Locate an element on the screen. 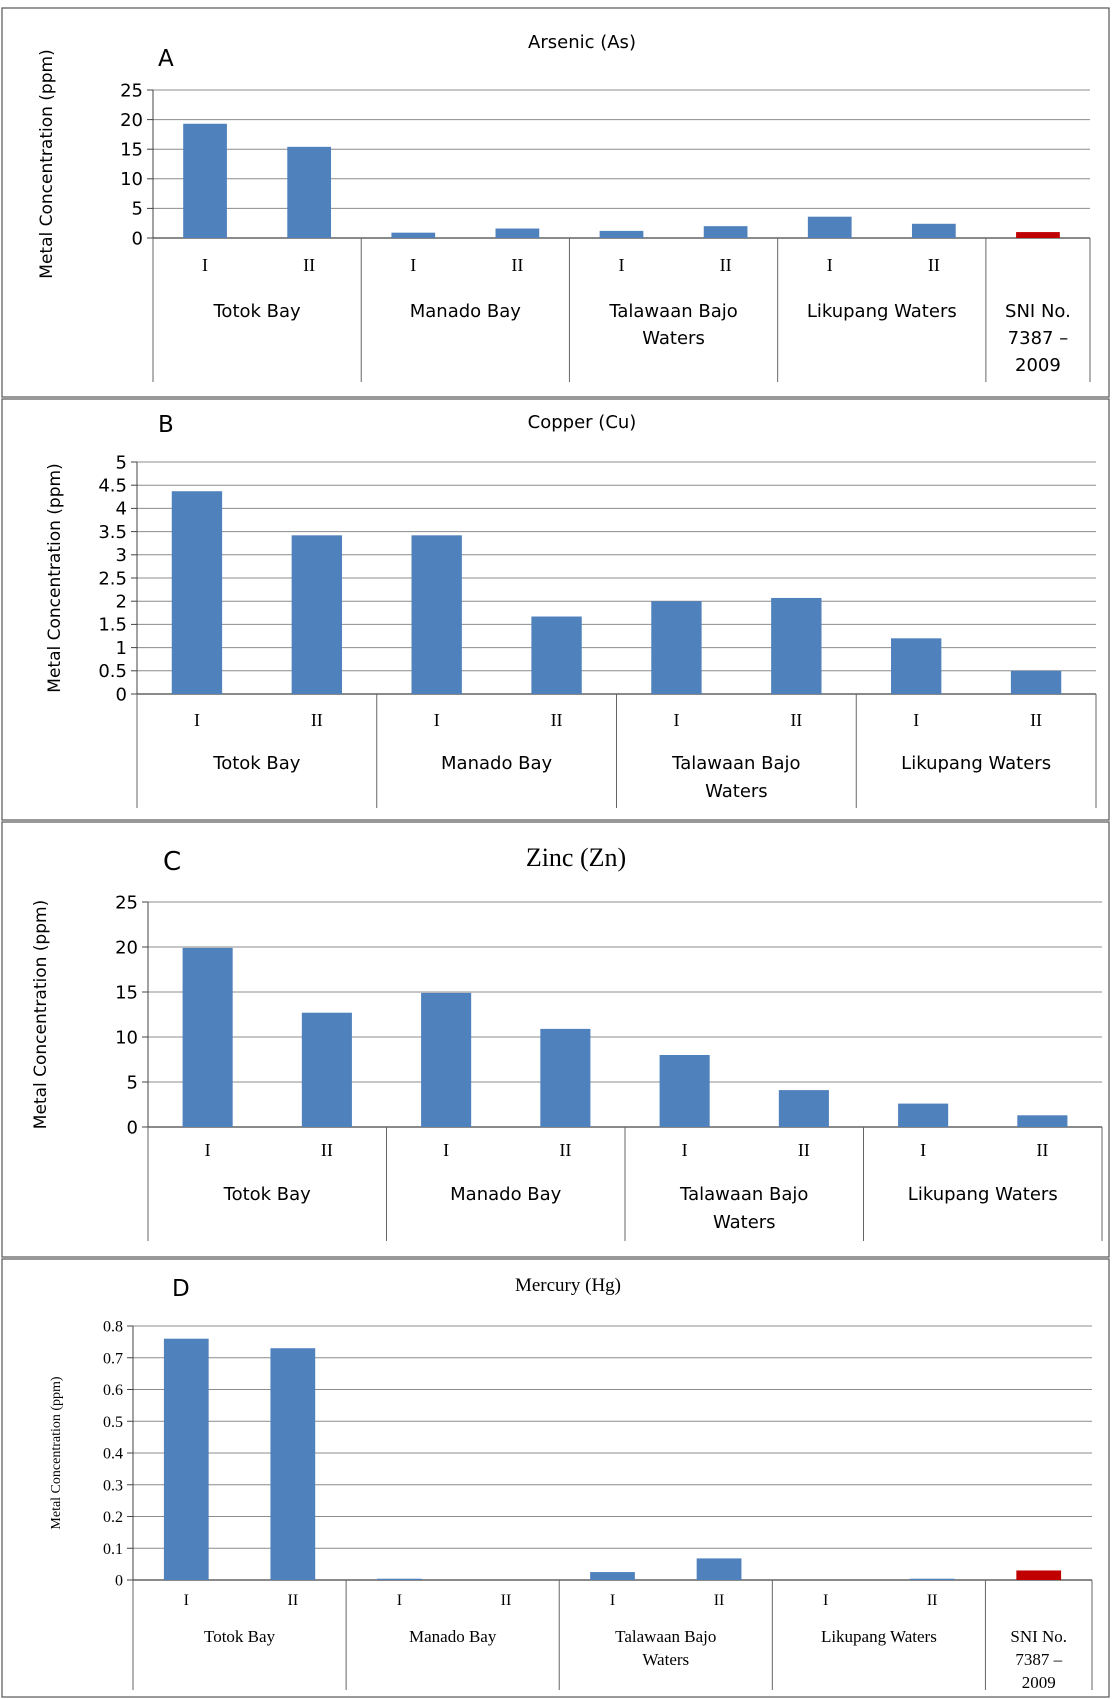  y-tick-label: 25 is located at coordinates (126, 902).